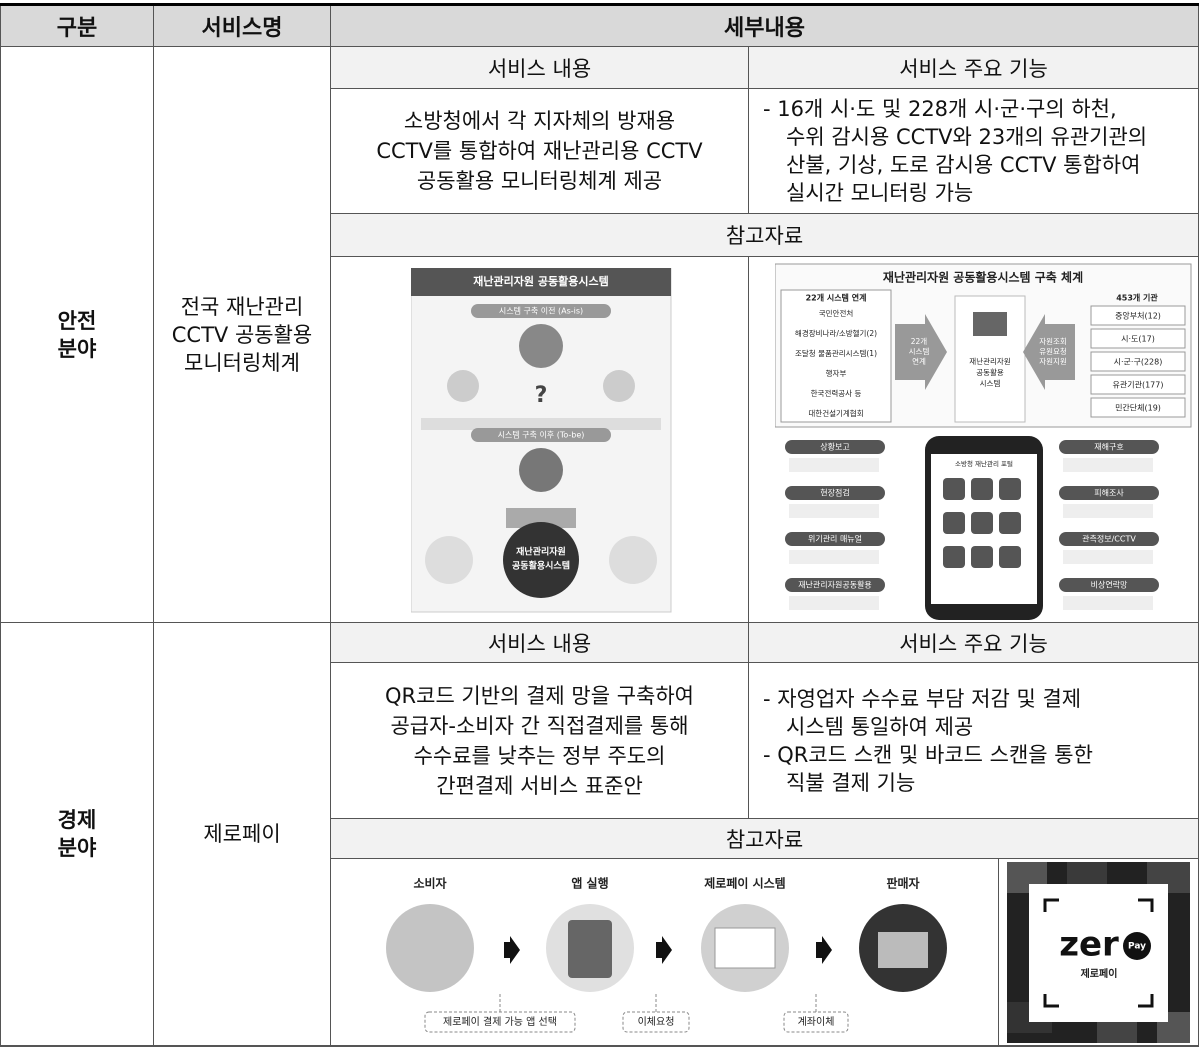 This screenshot has width=1199, height=1049. Describe the element at coordinates (1137, 298) in the screenshot. I see `image-text: 453개 기관` at that location.